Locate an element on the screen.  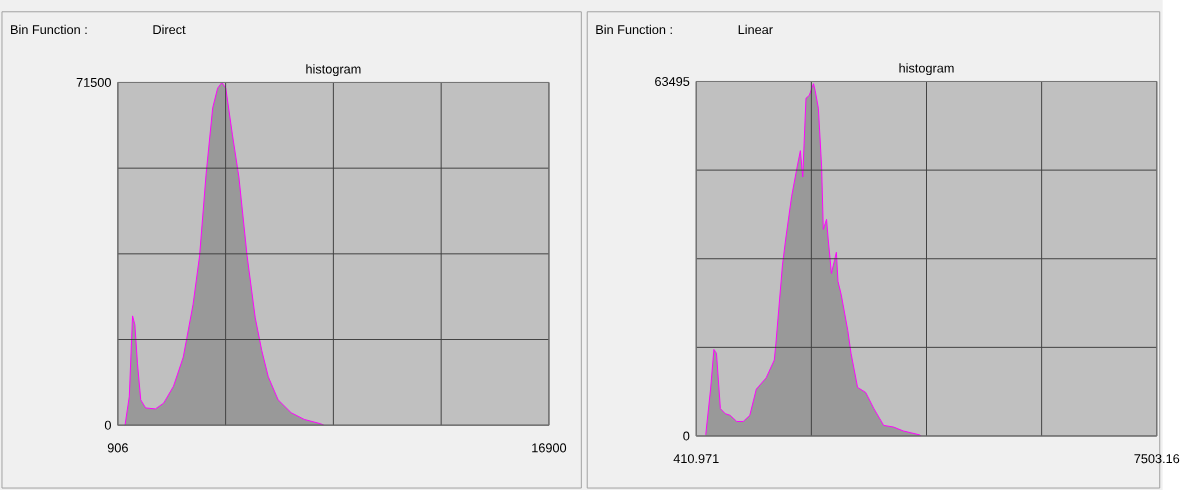
y-tick-label: 71500 is located at coordinates (93, 82).